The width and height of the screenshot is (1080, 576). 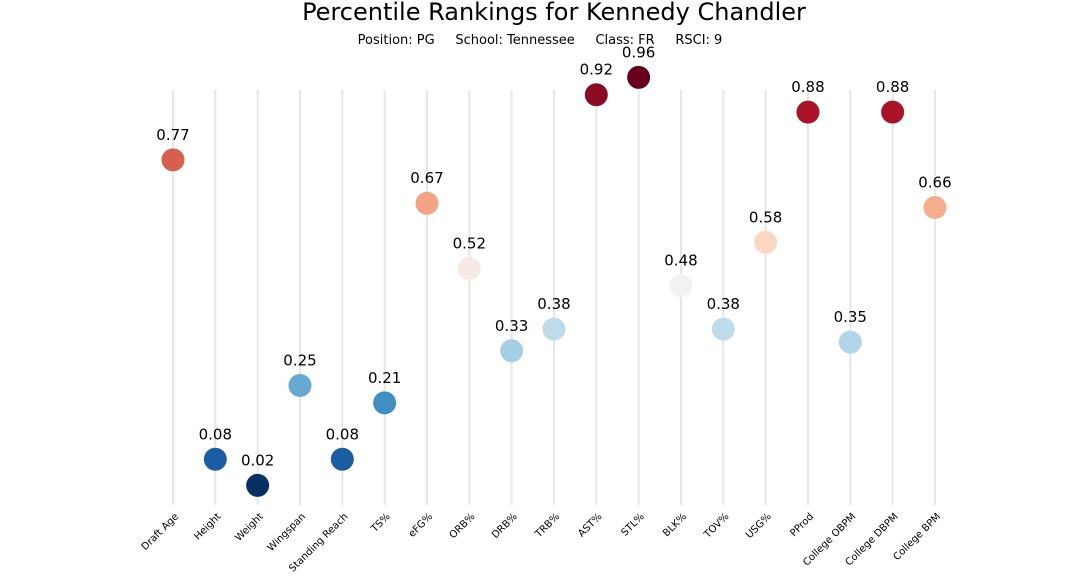 What do you see at coordinates (717, 526) in the screenshot?
I see `x-tick-label: TOV%` at bounding box center [717, 526].